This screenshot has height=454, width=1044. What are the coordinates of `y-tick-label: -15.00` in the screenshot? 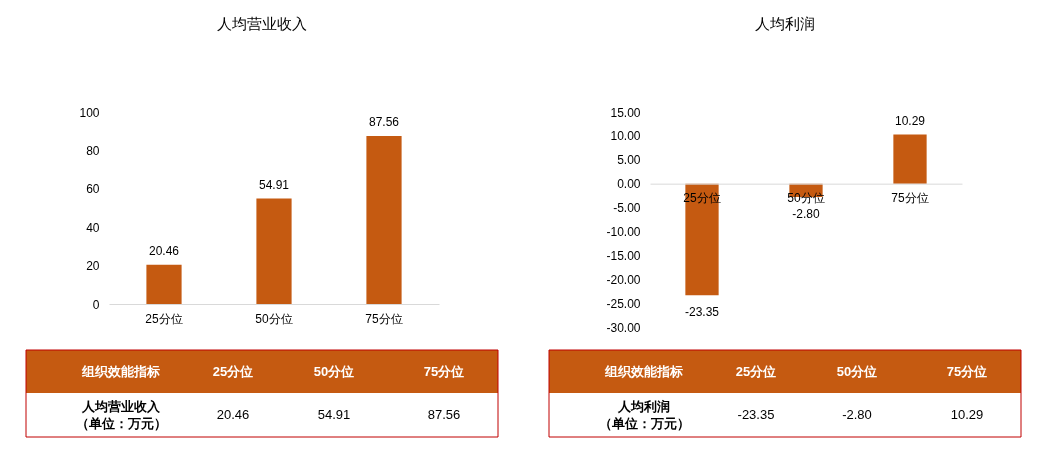 It's located at (623, 255).